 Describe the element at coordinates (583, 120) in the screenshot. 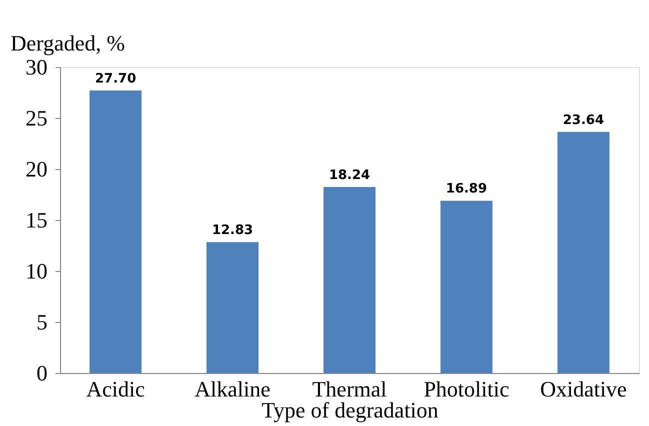

I see `data-label: 23.64` at that location.